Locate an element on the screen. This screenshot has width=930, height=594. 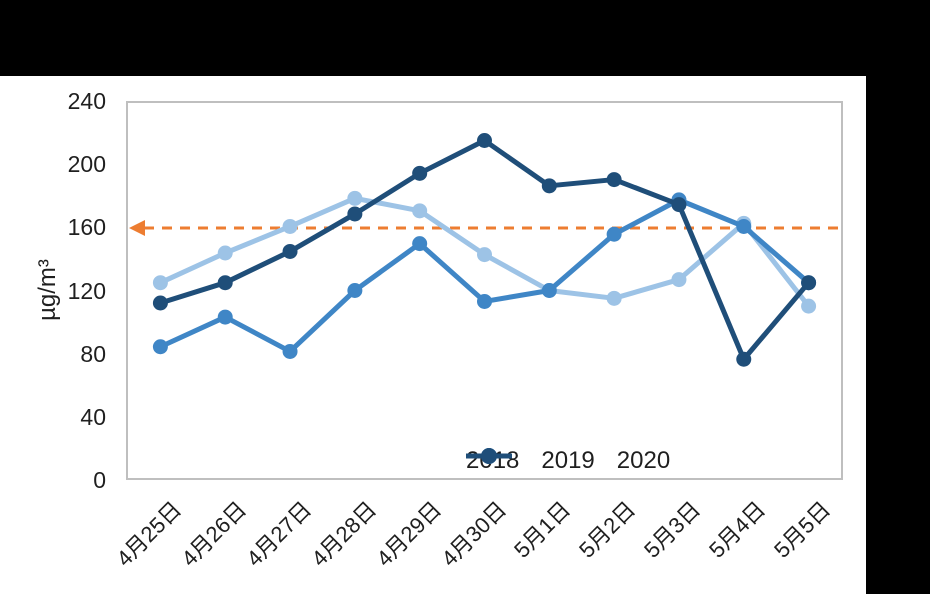
x-tick-label: 4月25日 is located at coordinates (149, 534).